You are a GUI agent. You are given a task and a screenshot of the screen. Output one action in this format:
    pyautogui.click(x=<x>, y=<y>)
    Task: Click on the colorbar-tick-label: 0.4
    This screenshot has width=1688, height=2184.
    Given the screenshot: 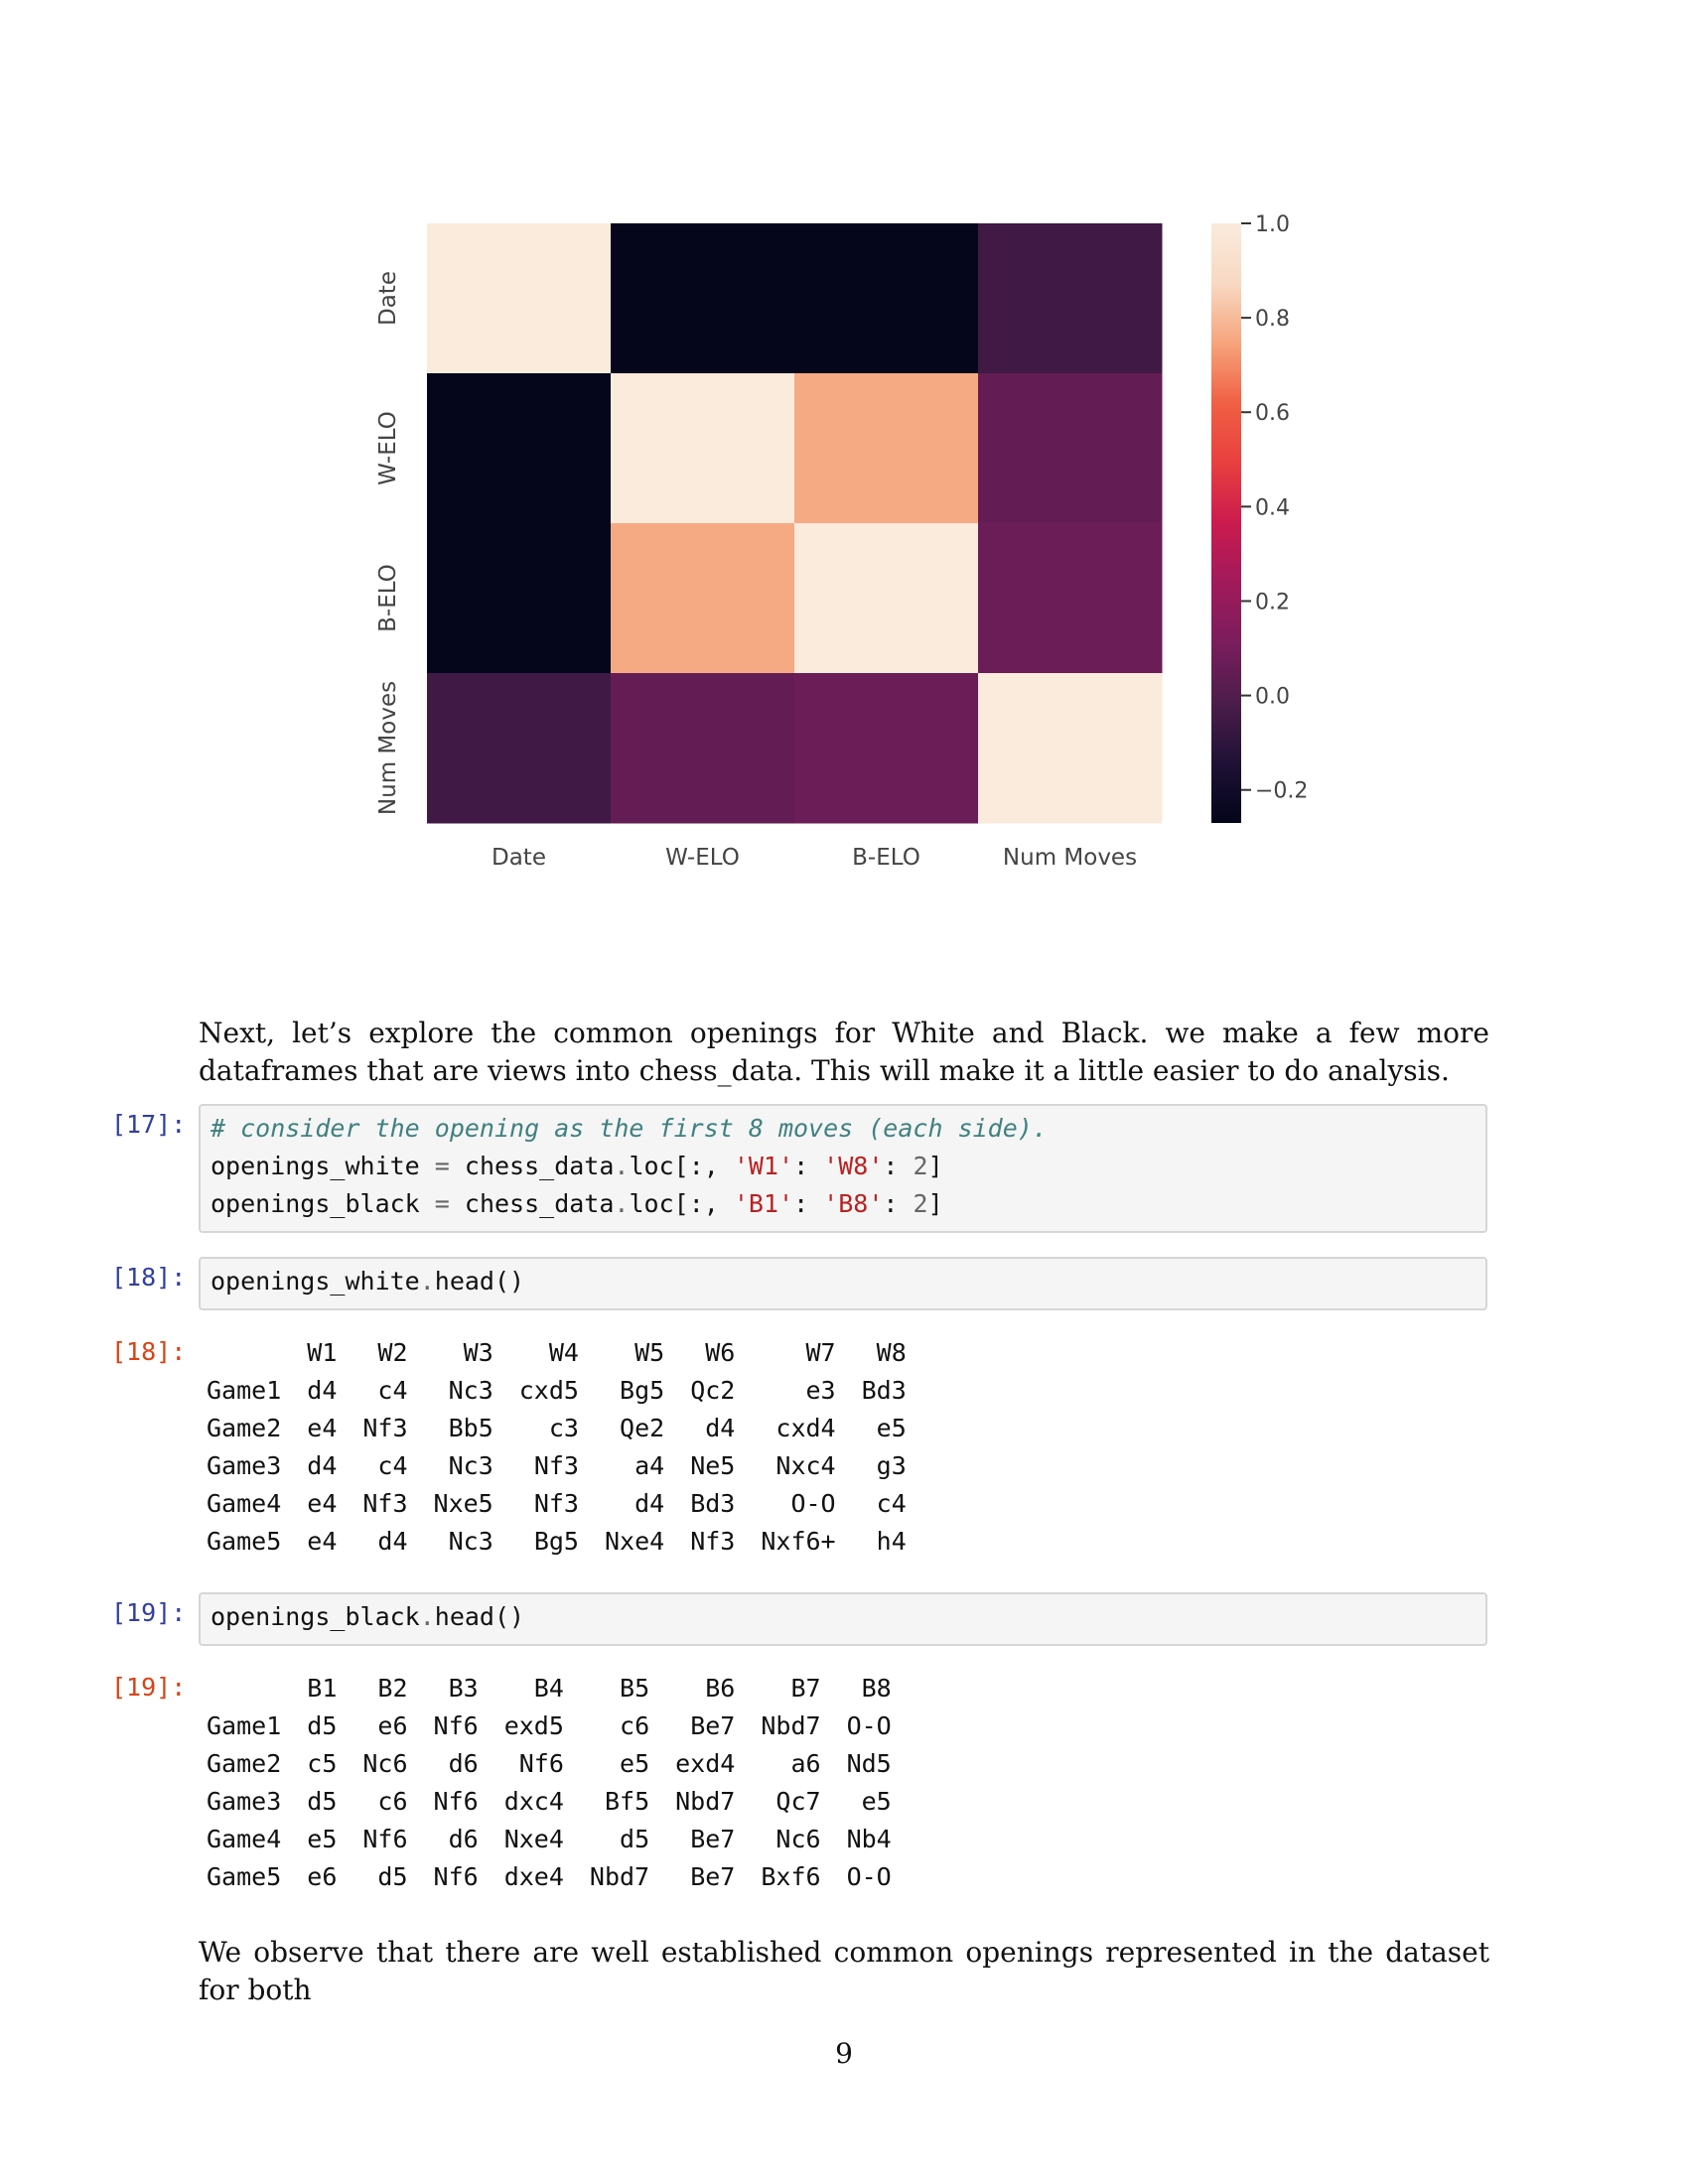 What is the action you would take?
    pyautogui.click(x=1272, y=507)
    